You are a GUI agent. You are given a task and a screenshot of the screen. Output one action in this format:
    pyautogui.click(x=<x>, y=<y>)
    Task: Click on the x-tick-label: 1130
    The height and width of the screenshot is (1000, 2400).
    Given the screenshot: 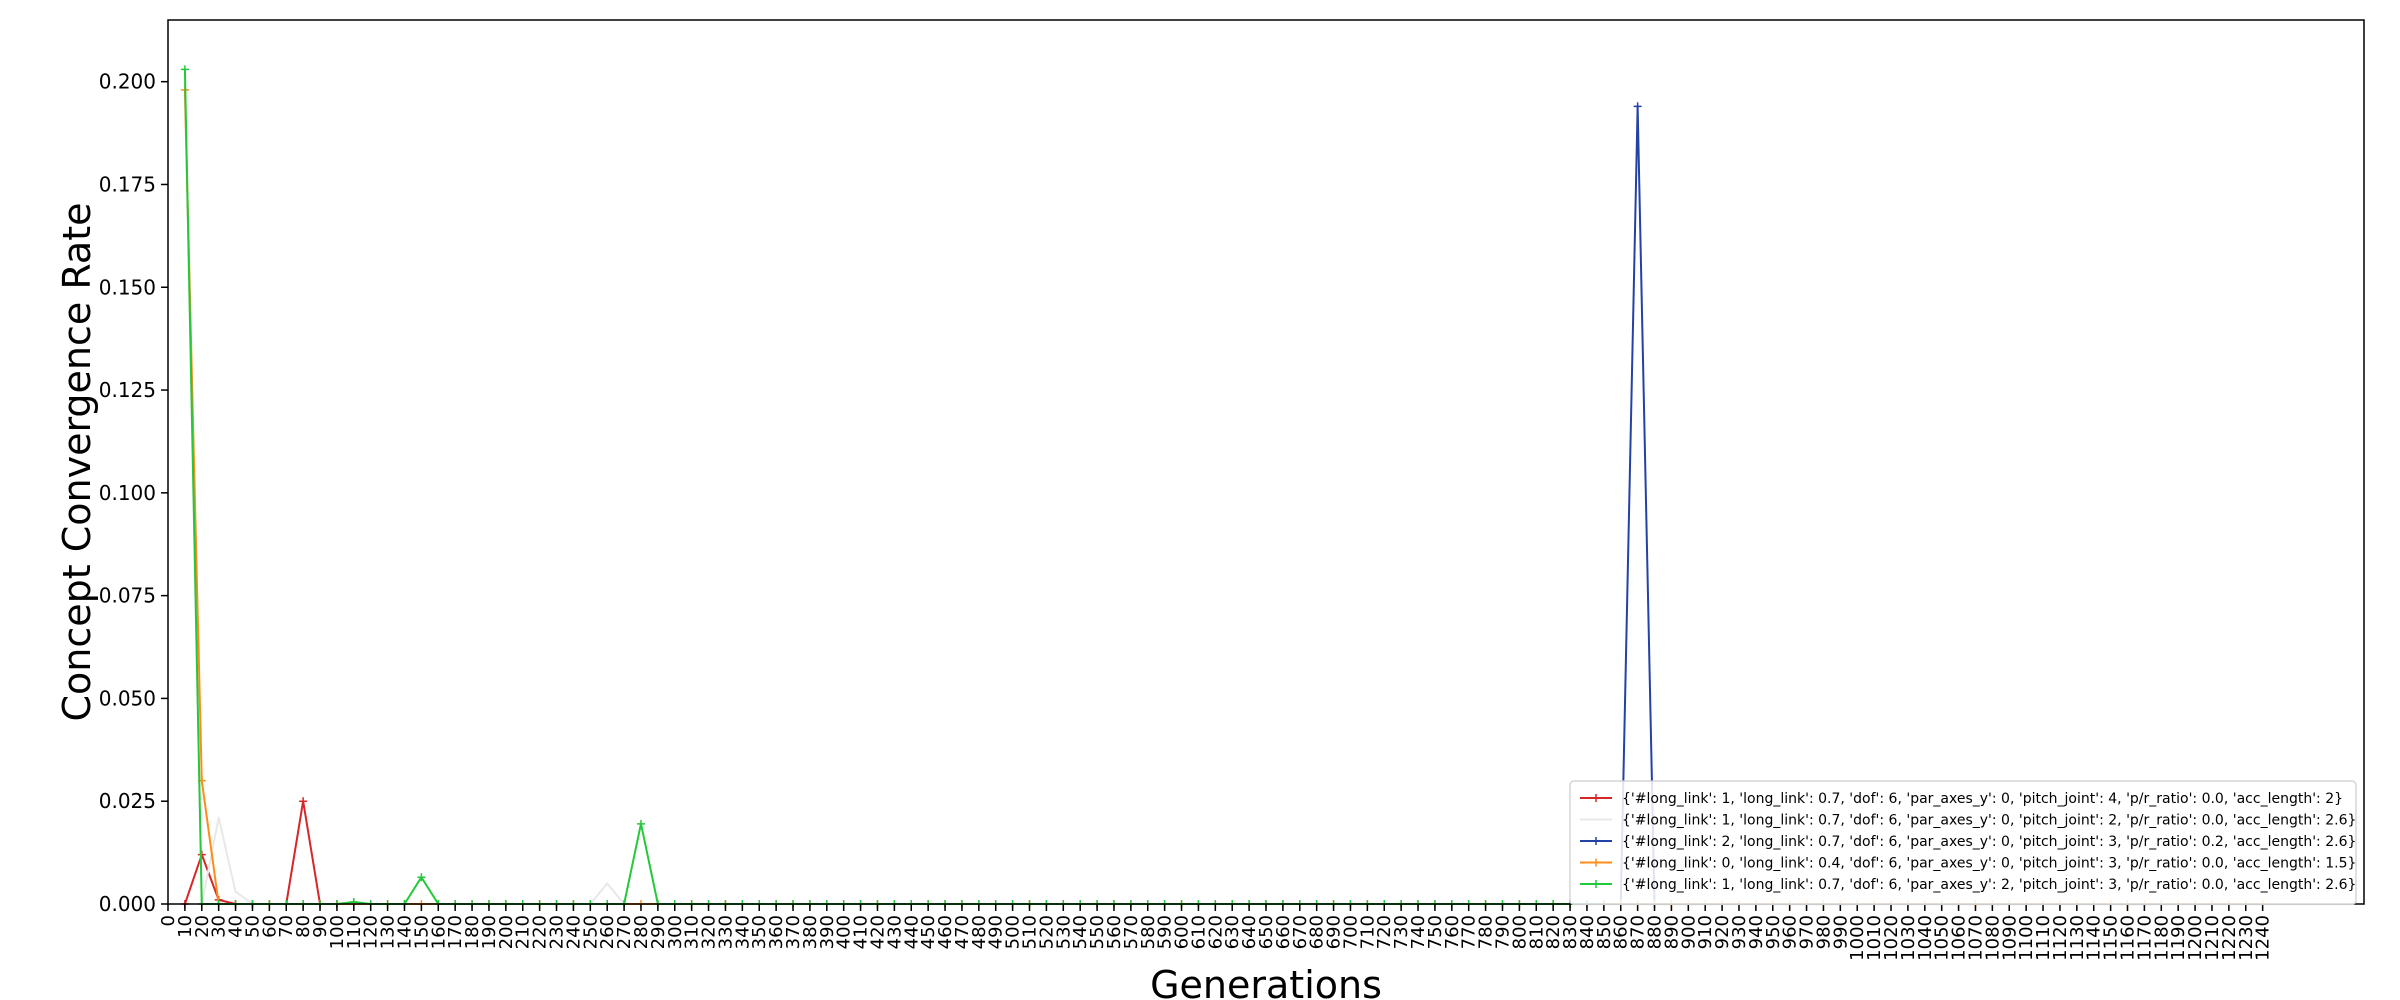 What is the action you would take?
    pyautogui.click(x=2077, y=938)
    